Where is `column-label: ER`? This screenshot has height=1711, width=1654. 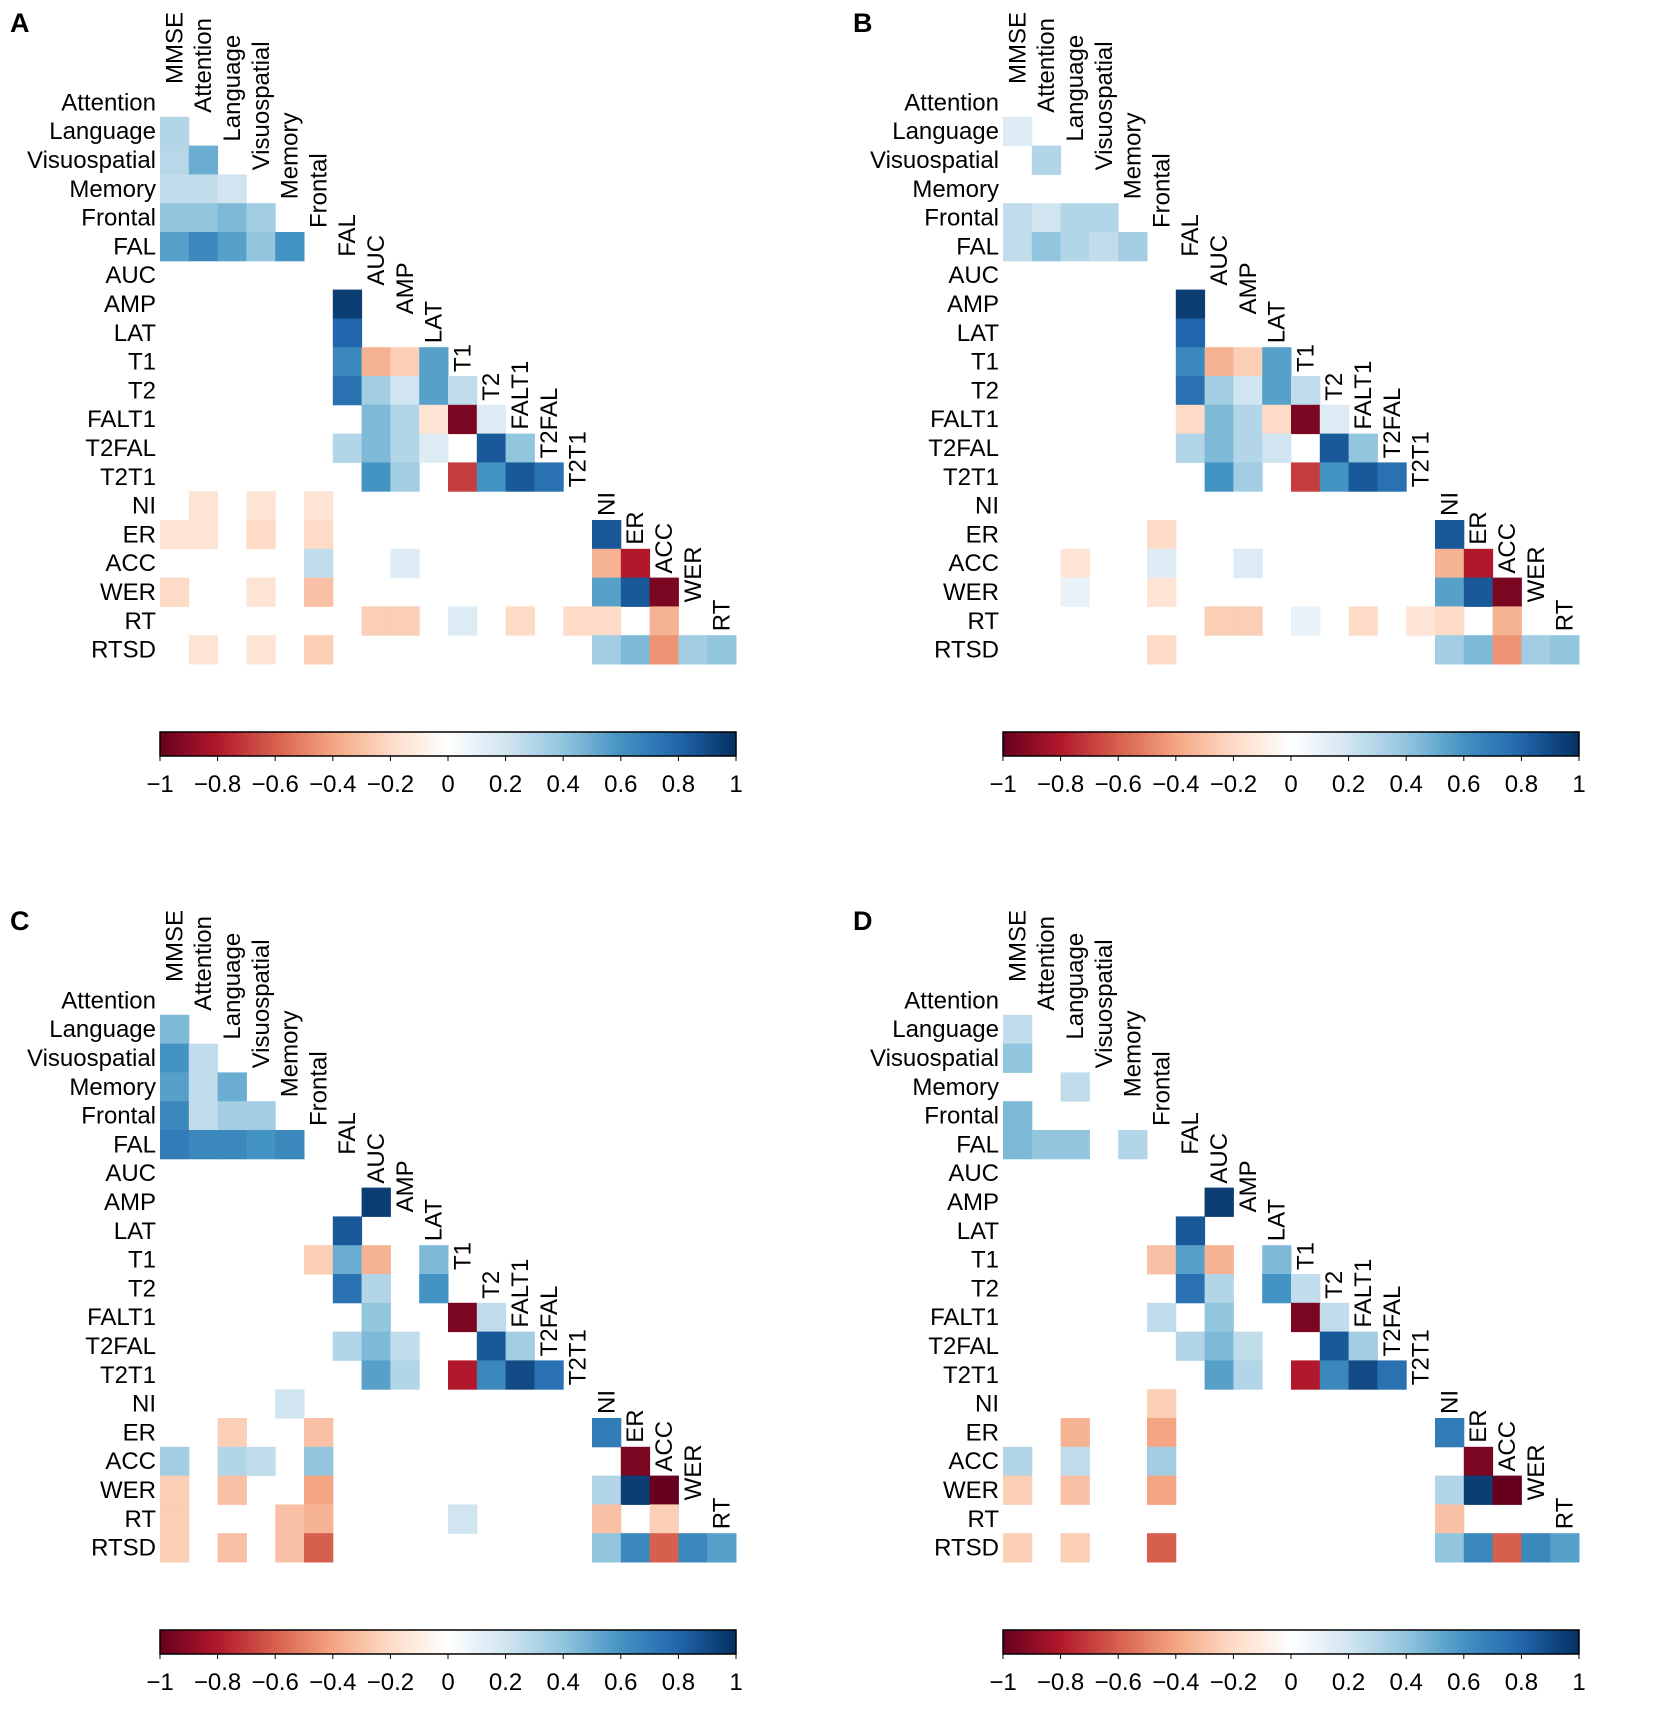
column-label: ER is located at coordinates (1478, 1425).